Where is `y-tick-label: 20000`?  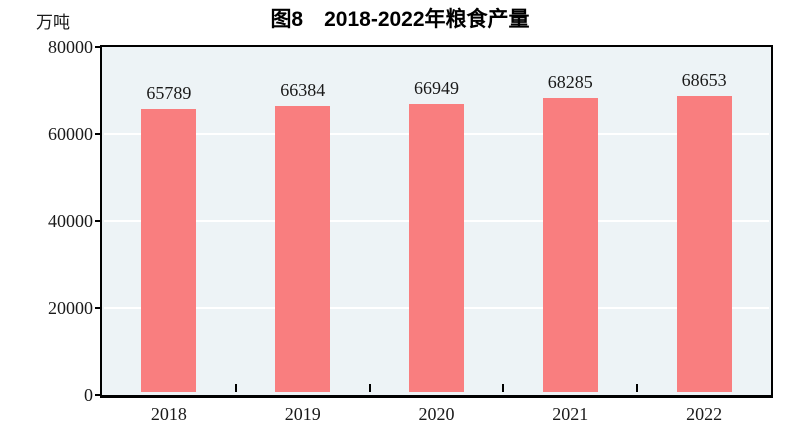 y-tick-label: 20000 is located at coordinates (70, 308).